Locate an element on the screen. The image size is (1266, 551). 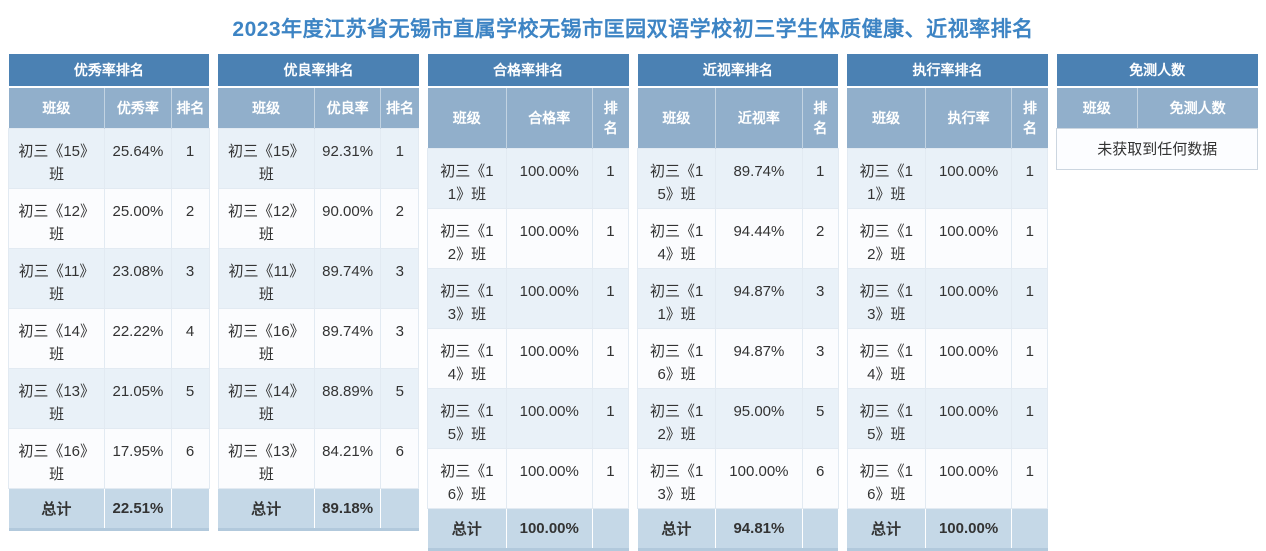
rate-cell: 84.21% is located at coordinates (347, 458).